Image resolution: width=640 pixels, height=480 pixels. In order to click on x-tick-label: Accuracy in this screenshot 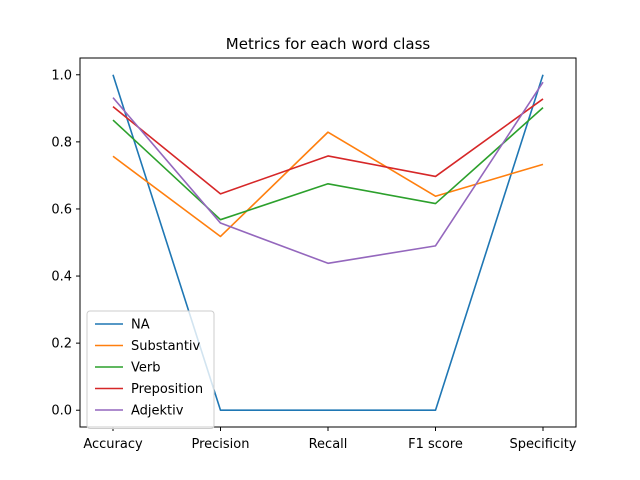, I will do `click(113, 444)`.